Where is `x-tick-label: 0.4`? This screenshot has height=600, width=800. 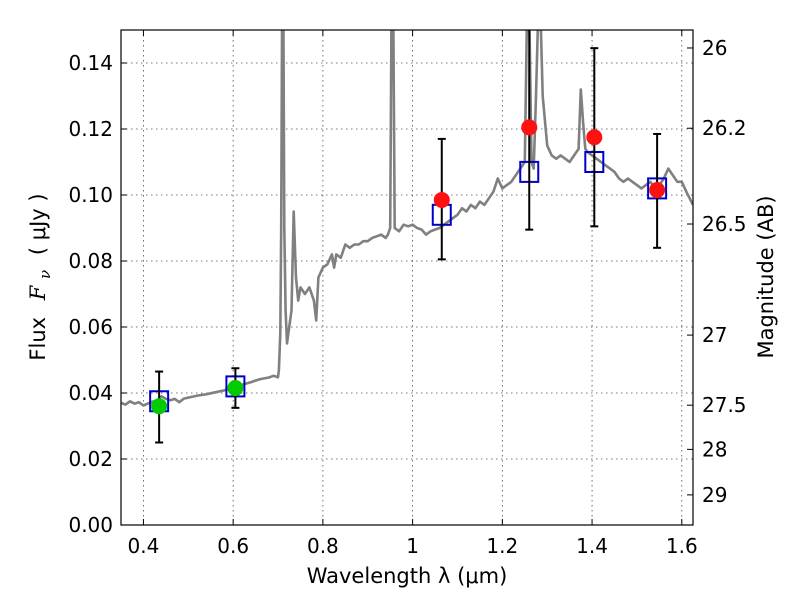 x-tick-label: 0.4 is located at coordinates (144, 546).